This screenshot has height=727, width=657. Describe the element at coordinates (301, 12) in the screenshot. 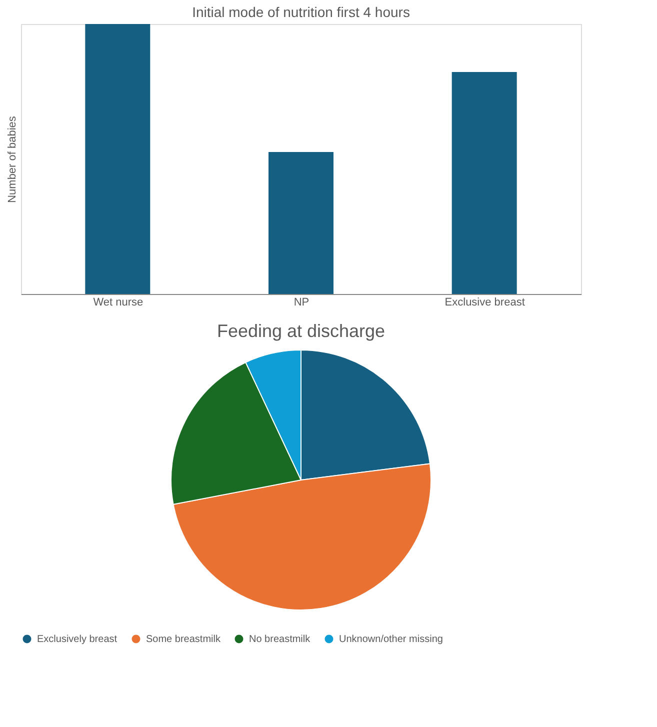

I see `chart-title: Initial mode of nutrition first 4 hours` at that location.